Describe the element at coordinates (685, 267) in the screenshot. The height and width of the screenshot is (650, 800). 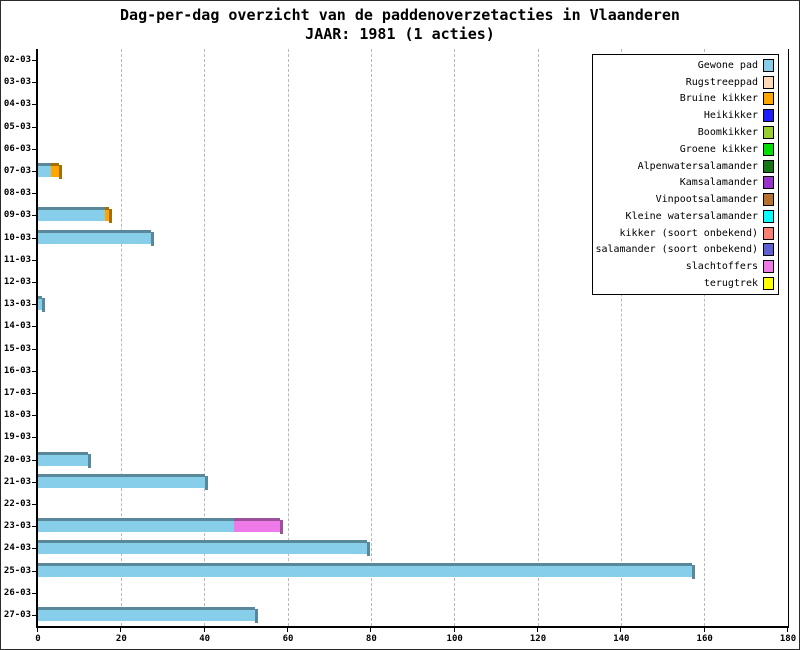
I see `legend-item: slachtoffers` at that location.